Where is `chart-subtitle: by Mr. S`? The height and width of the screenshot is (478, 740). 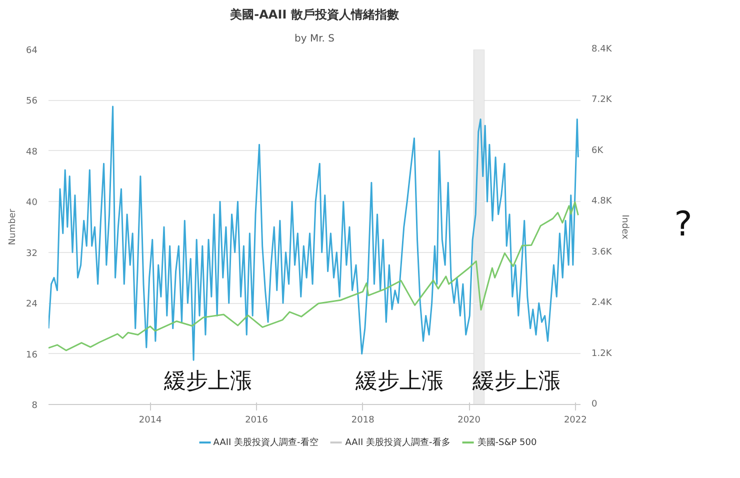
chart-subtitle: by Mr. S is located at coordinates (314, 39).